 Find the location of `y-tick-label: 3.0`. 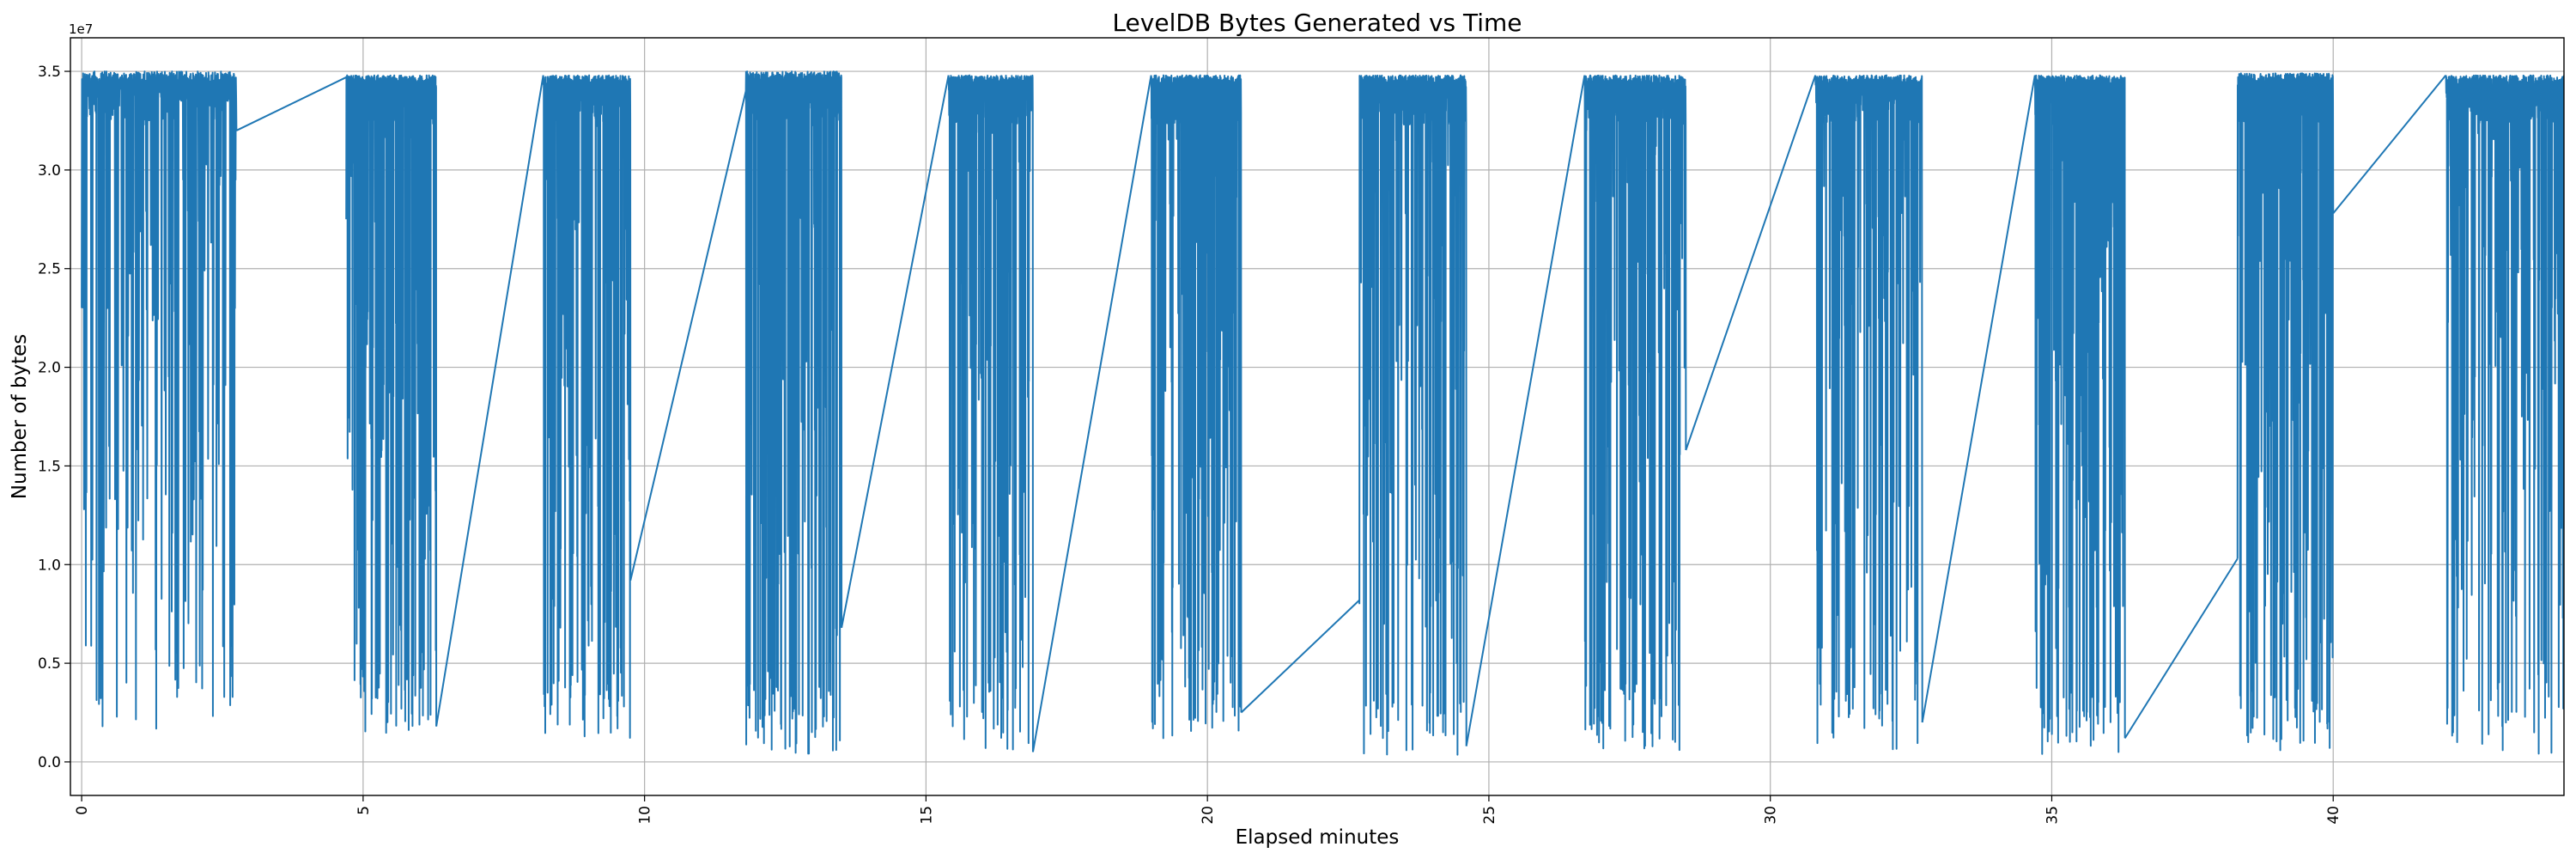

y-tick-label: 3.0 is located at coordinates (49, 171).